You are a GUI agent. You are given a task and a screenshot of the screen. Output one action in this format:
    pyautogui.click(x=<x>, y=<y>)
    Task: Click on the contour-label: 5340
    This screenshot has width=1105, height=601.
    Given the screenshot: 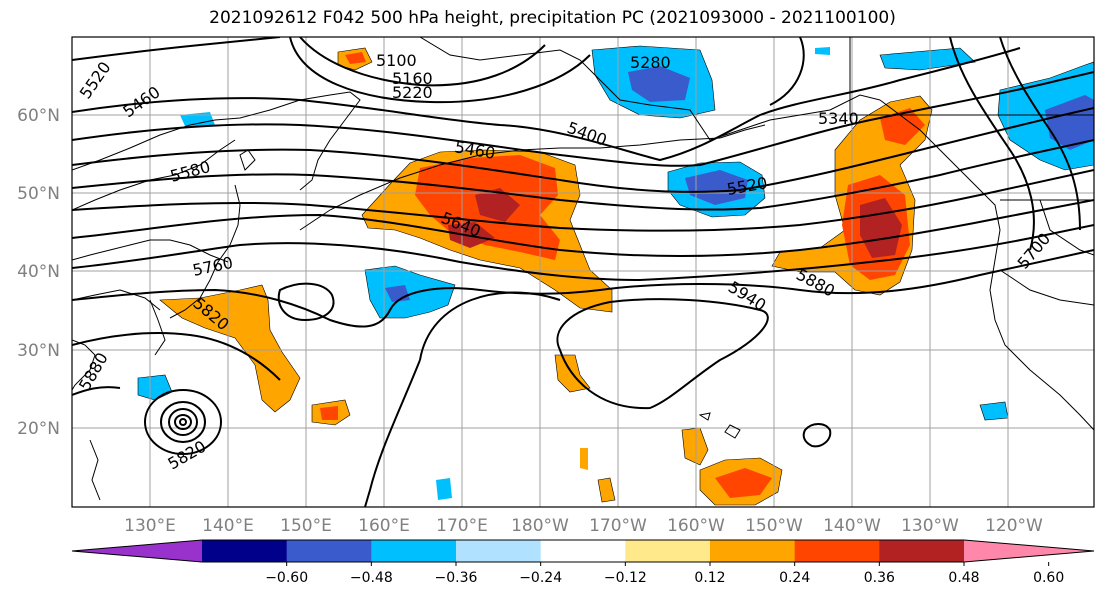 What is the action you would take?
    pyautogui.click(x=838, y=118)
    